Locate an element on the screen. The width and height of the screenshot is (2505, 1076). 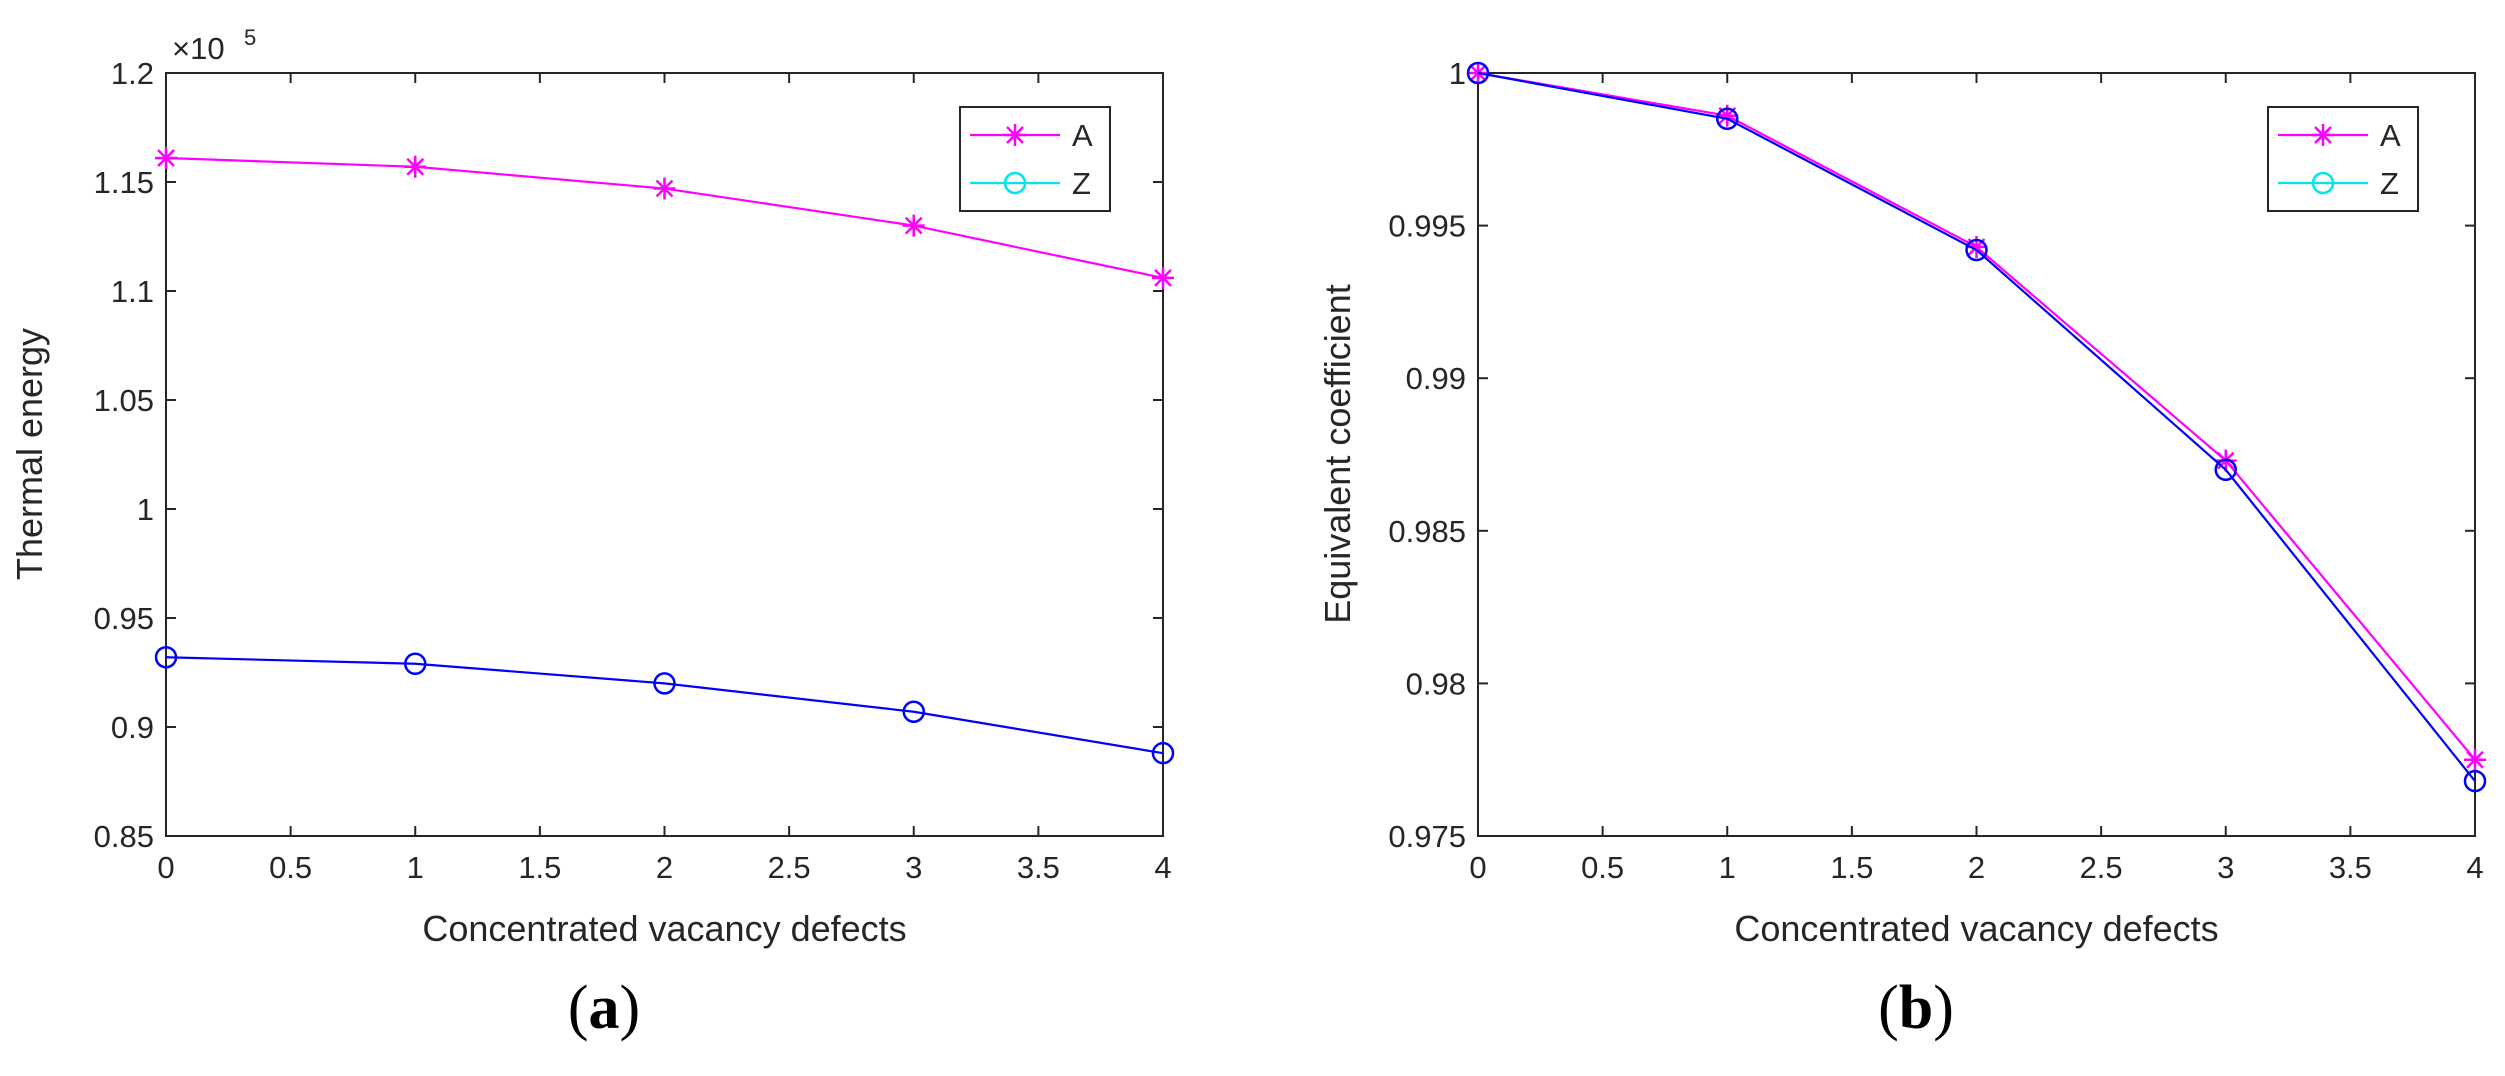
panel-a-series-Z-line is located at coordinates (664, 705).